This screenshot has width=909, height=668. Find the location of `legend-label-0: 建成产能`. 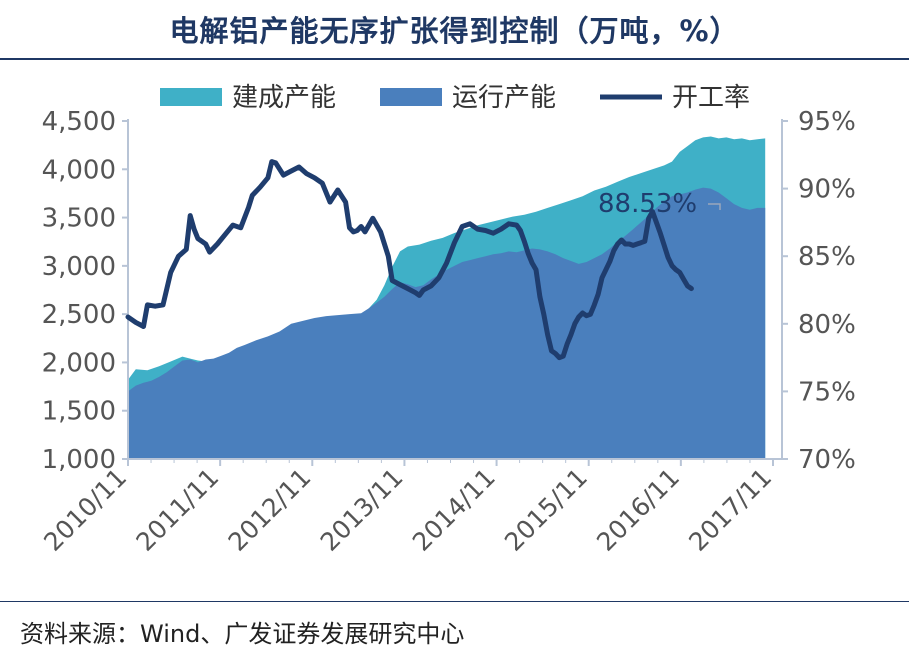

legend-label-0: 建成产能 is located at coordinates (284, 98).